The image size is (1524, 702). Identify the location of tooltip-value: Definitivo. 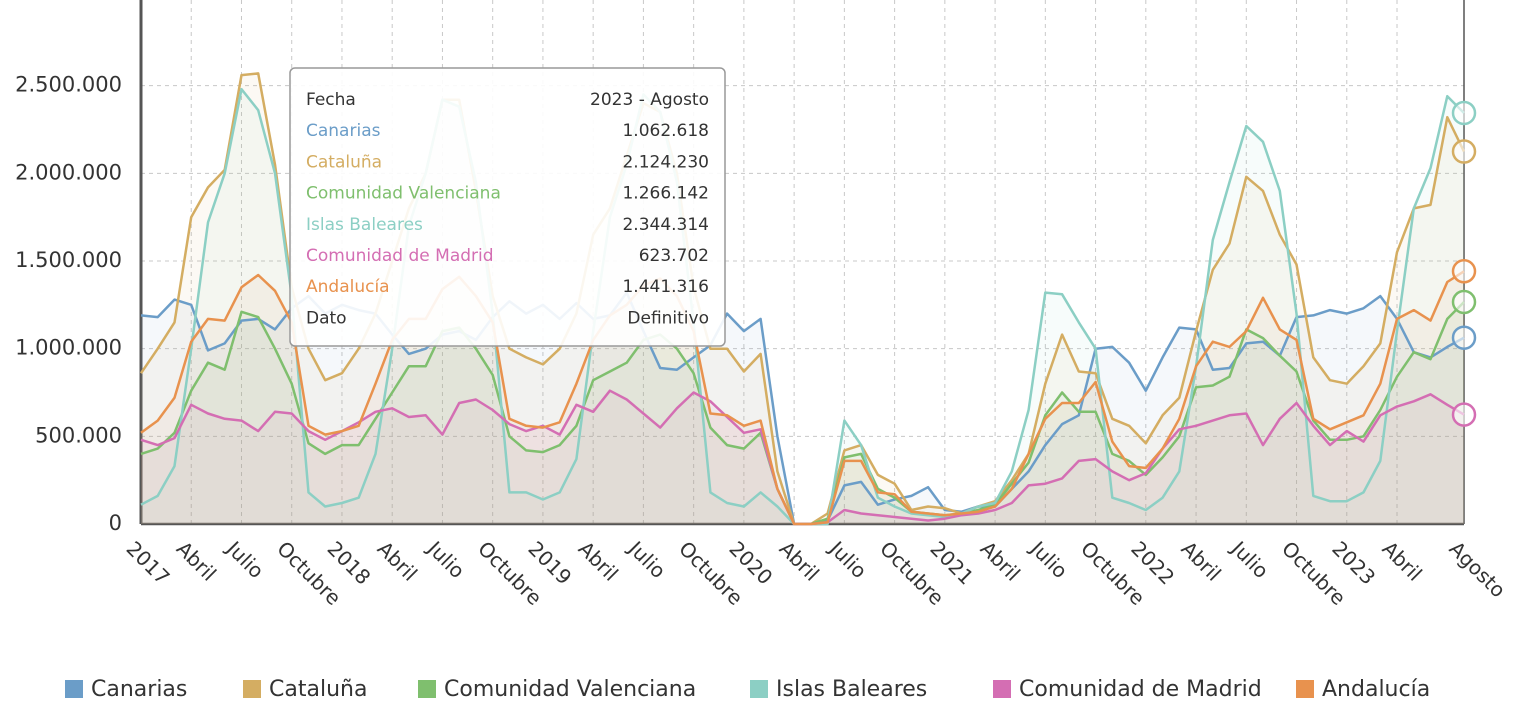
(668, 318).